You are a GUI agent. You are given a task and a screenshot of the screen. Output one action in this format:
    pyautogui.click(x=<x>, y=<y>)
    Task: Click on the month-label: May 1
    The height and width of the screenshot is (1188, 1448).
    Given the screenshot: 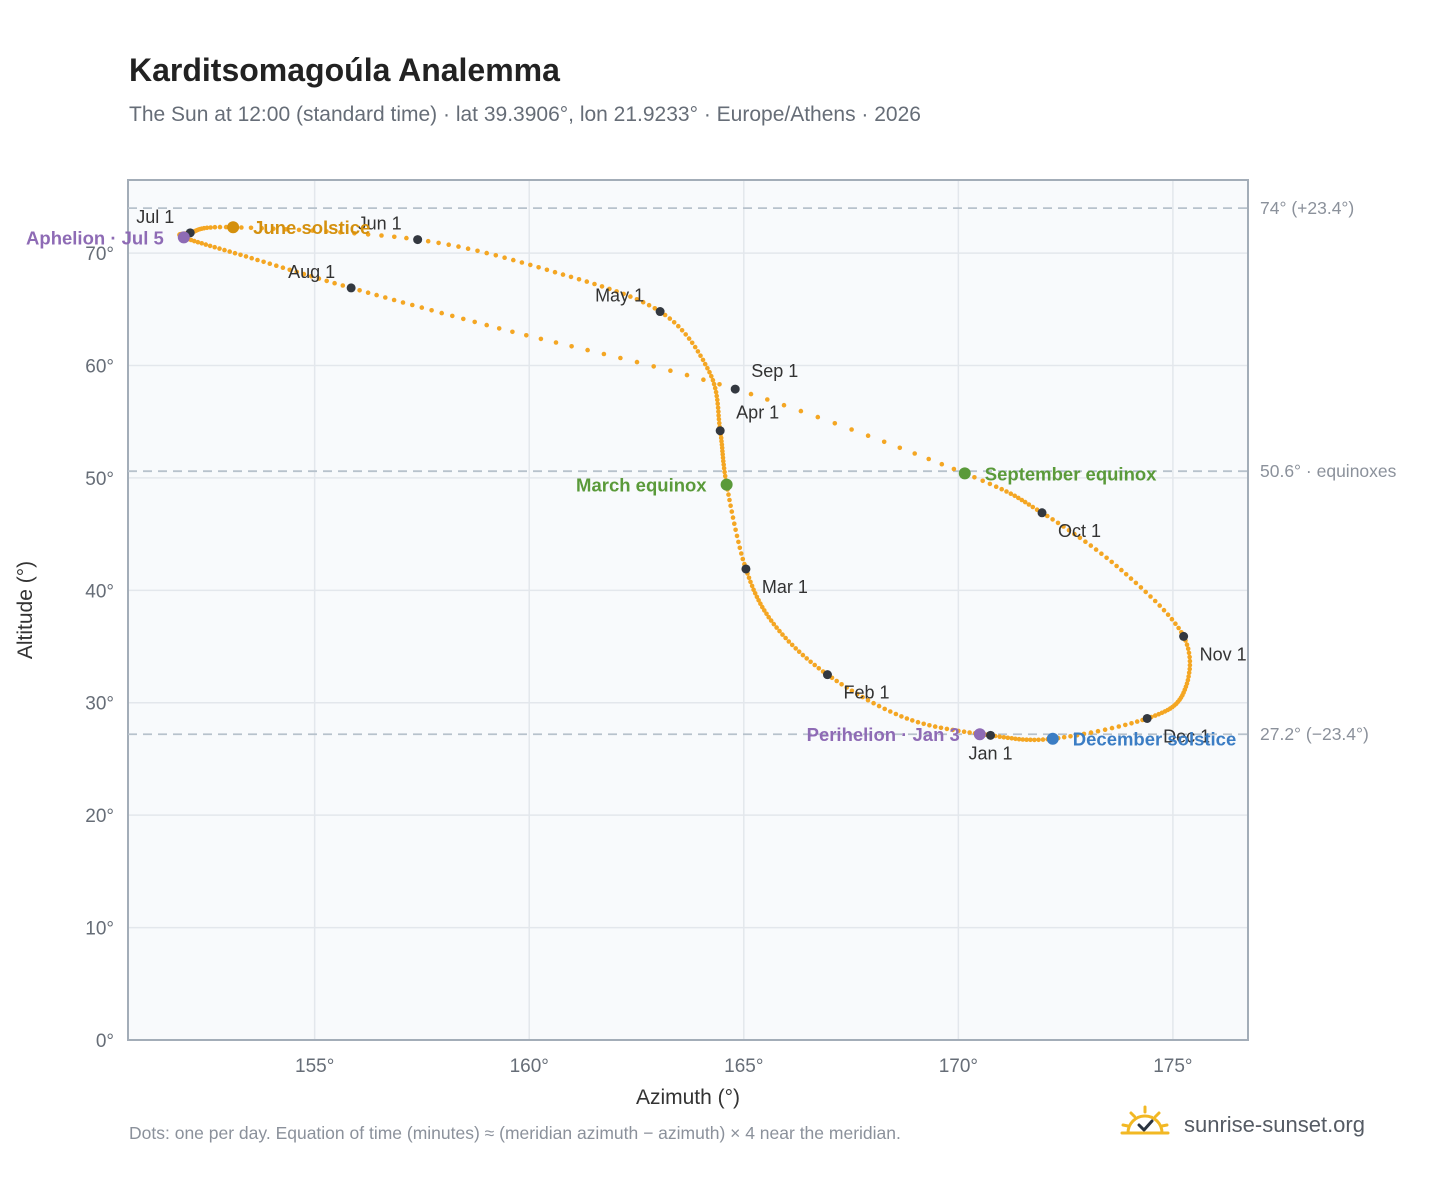 What is the action you would take?
    pyautogui.click(x=619, y=296)
    